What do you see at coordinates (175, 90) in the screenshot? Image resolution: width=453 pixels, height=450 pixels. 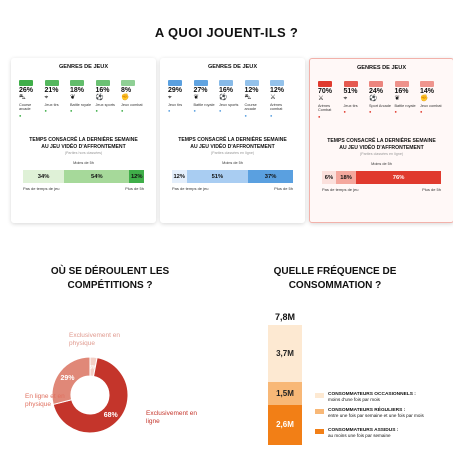 I see `genre-percent: 29%` at bounding box center [175, 90].